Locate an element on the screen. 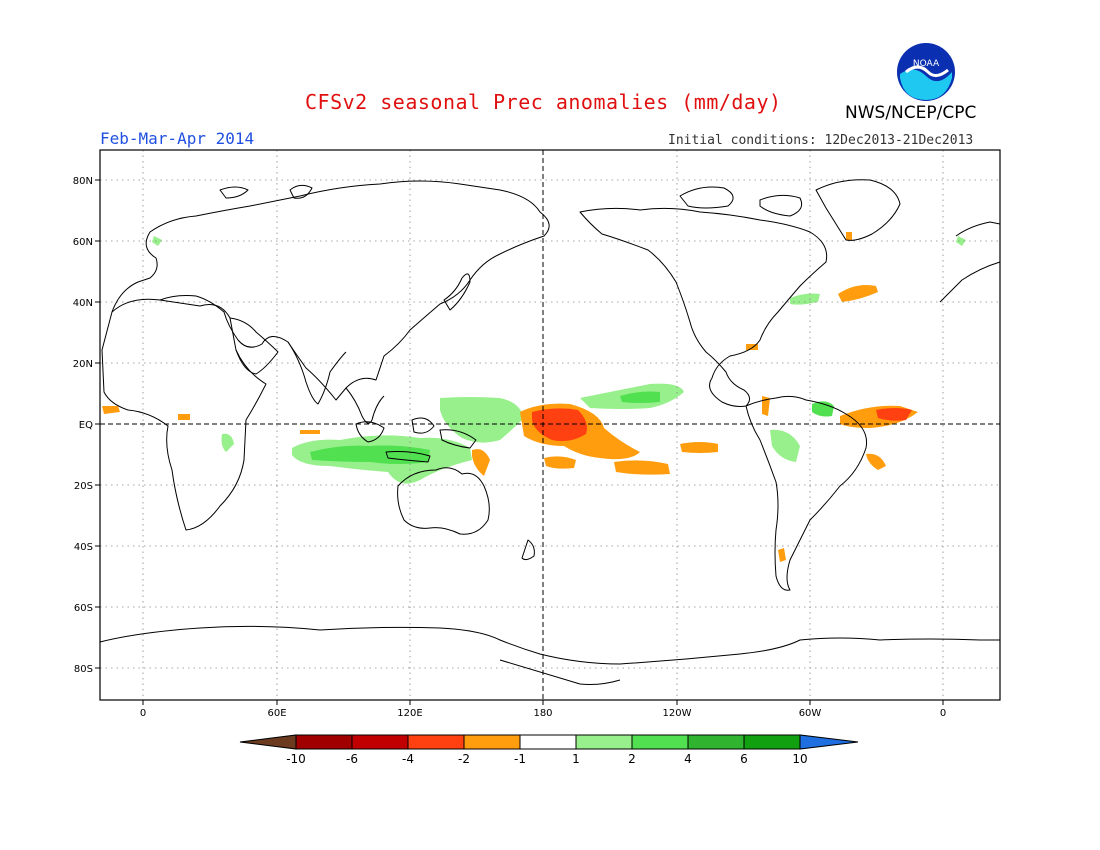 Image resolution: width=1100 pixels, height=850 pixels. wet-anomaly-europe is located at coordinates (157, 241).